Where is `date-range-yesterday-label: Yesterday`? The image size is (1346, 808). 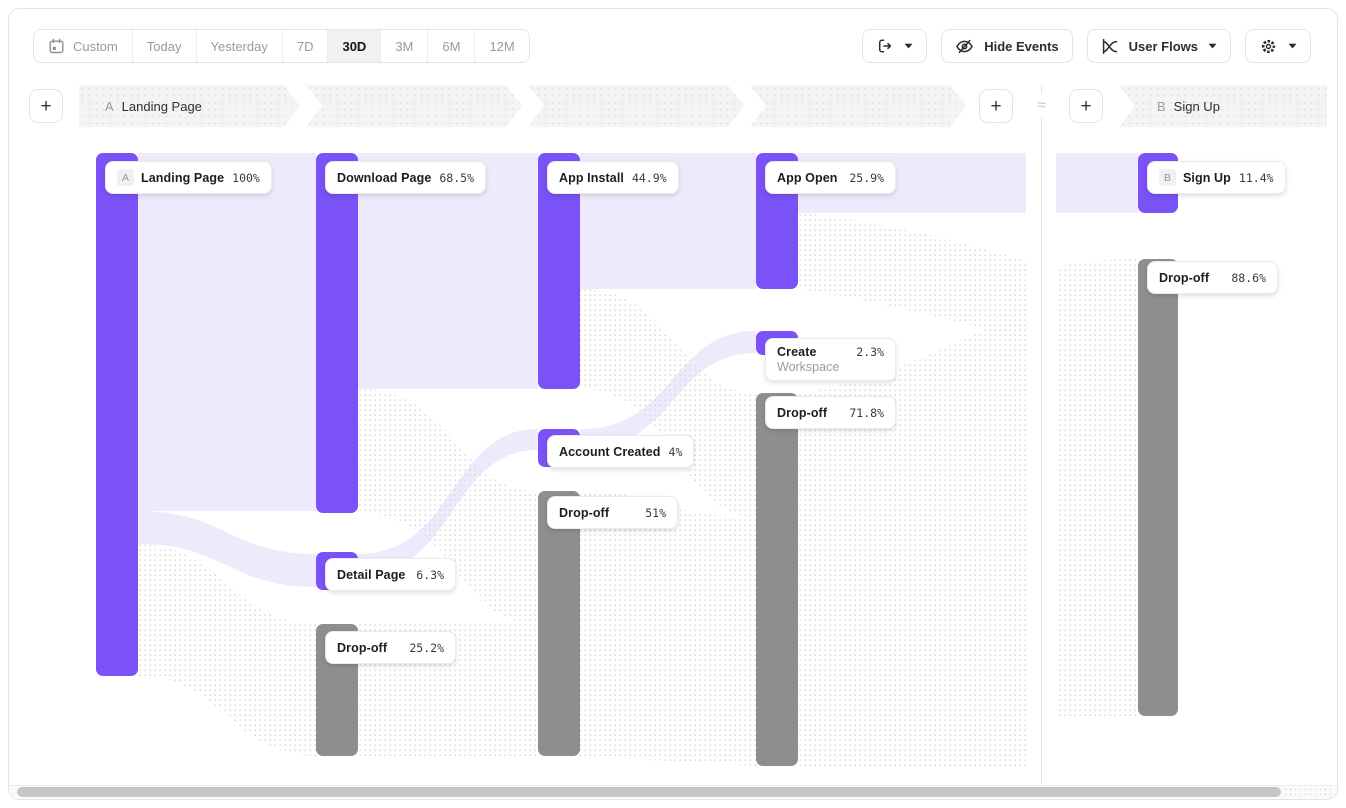
date-range-yesterday-label: Yesterday is located at coordinates (239, 46).